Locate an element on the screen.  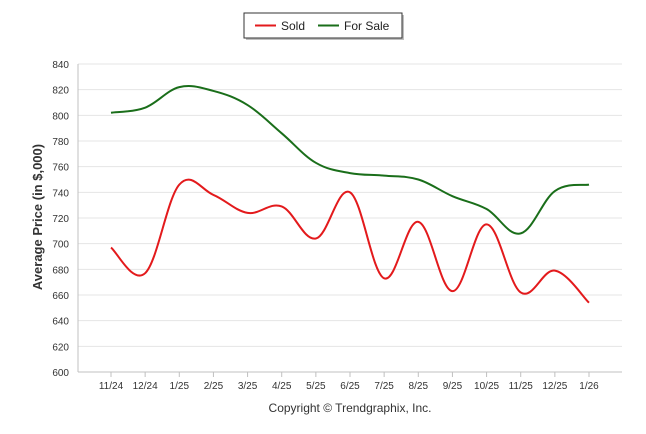
x-tick-label: 11/25 is located at coordinates (521, 386).